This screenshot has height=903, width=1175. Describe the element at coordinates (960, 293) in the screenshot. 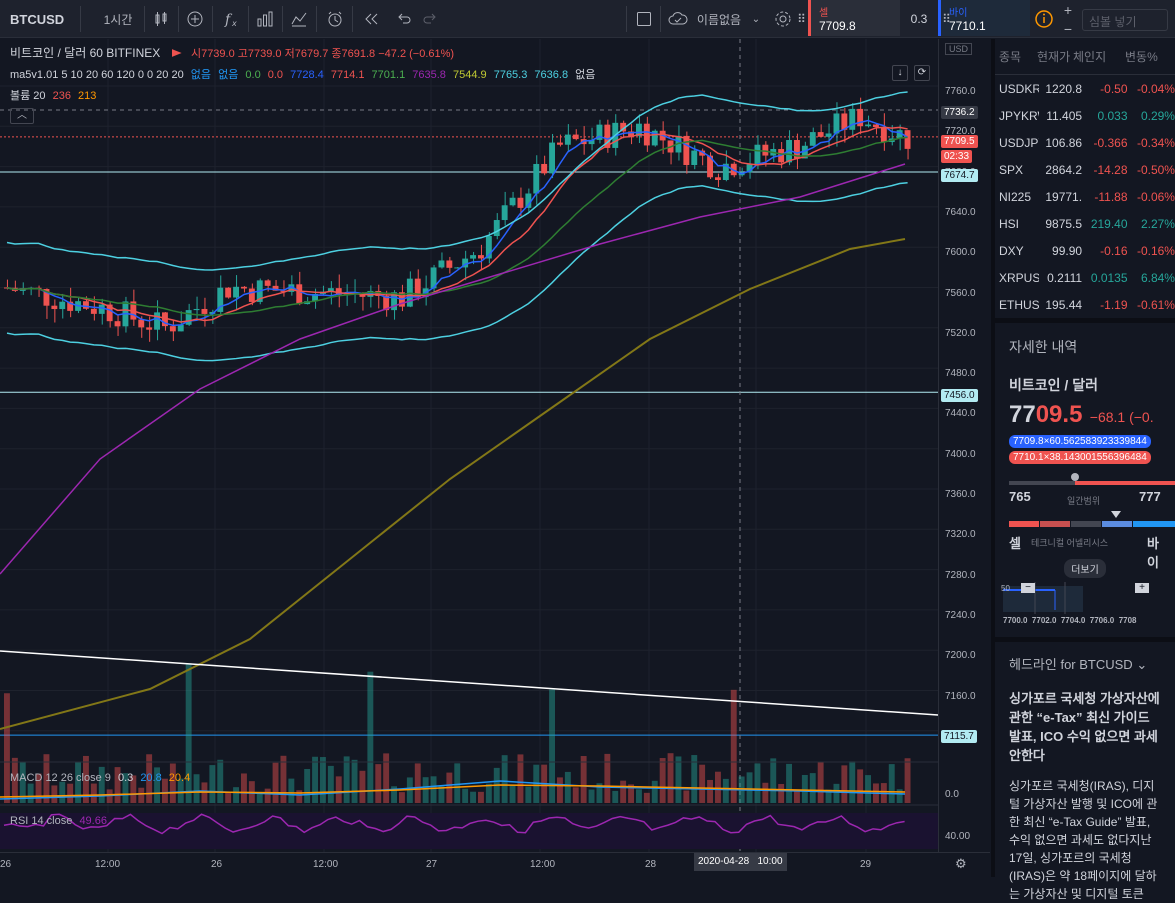

I see `price-tick: 7560.0` at that location.